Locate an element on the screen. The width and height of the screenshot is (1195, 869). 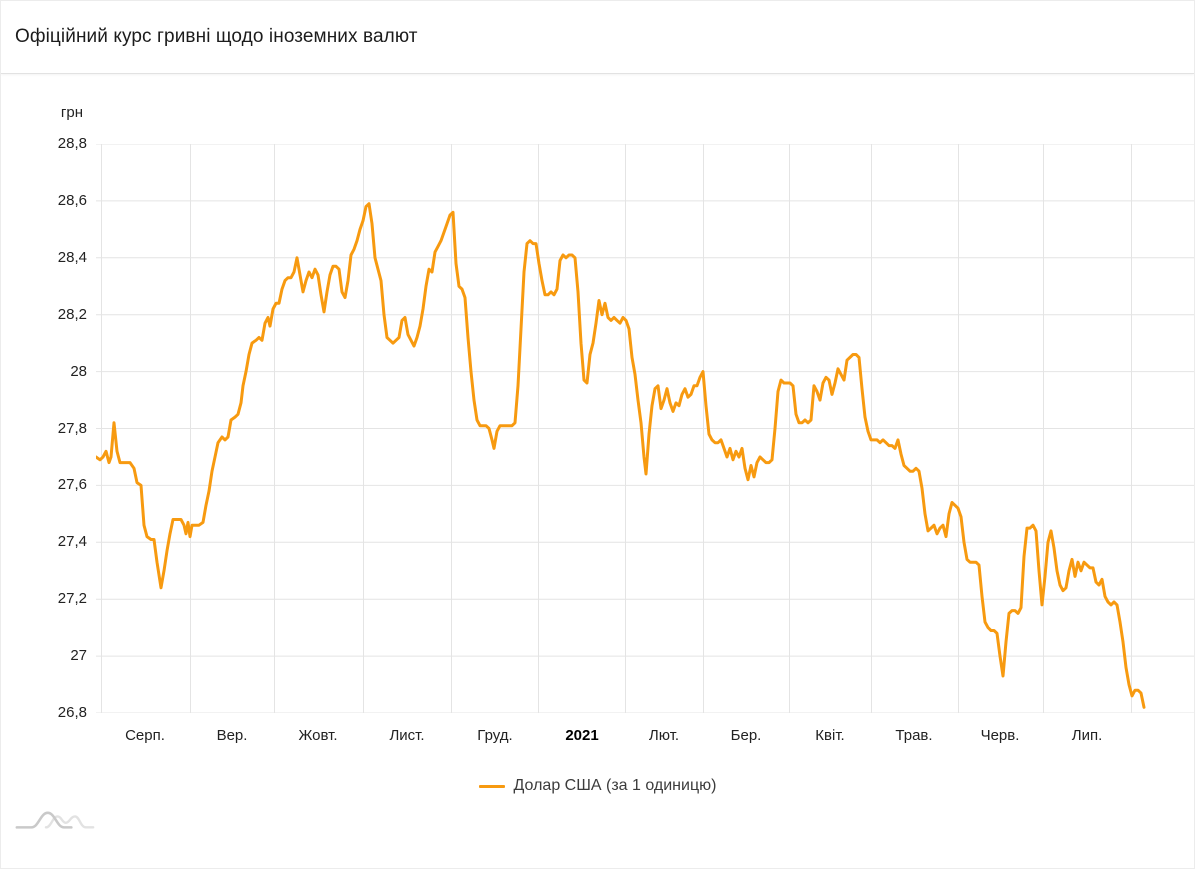
y-tick-label: 27,4 is located at coordinates (72, 542).